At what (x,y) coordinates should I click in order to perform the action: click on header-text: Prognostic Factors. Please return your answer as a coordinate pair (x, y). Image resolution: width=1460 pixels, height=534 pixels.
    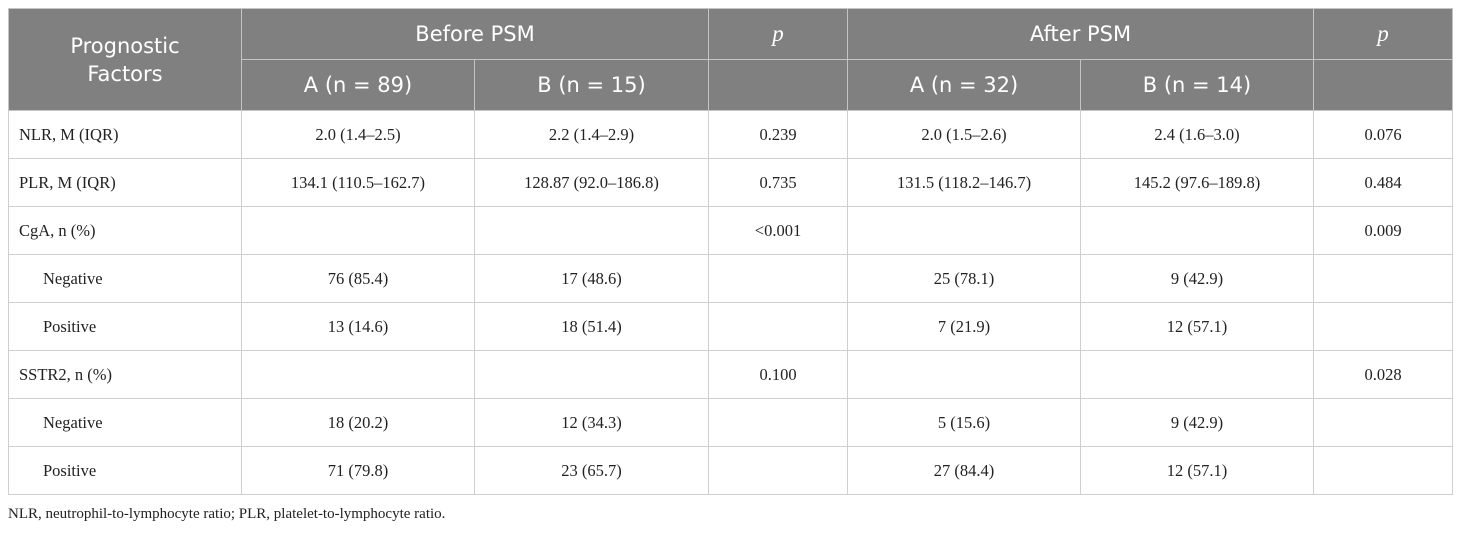
    Looking at the image, I should click on (125, 59).